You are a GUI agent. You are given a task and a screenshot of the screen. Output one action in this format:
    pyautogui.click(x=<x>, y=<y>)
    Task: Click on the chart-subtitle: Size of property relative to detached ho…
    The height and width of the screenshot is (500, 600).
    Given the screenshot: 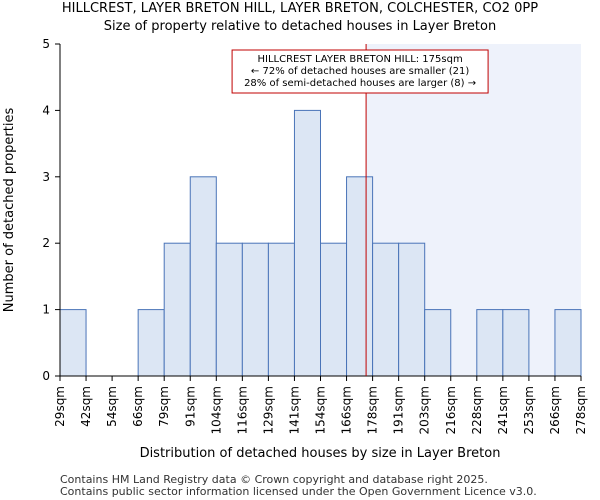 What is the action you would take?
    pyautogui.click(x=300, y=26)
    